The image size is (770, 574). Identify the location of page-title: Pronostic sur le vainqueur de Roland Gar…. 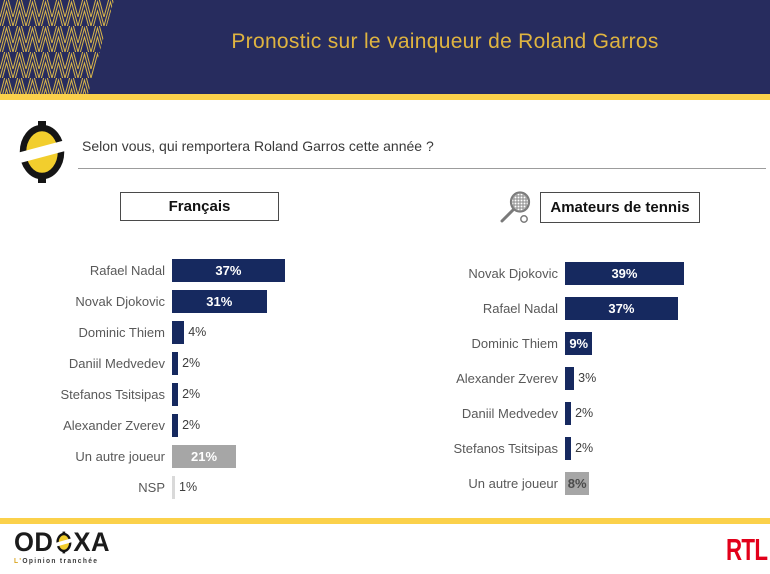
(445, 41).